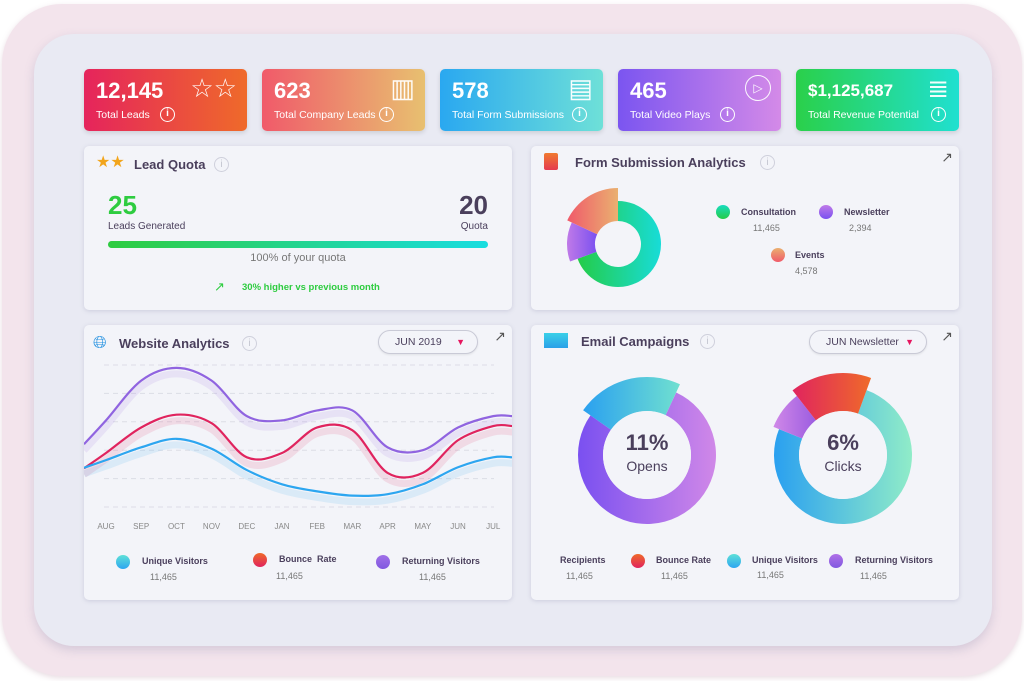 Image resolution: width=1024 pixels, height=681 pixels. What do you see at coordinates (647, 442) in the screenshot?
I see `opens-percent: 11%` at bounding box center [647, 442].